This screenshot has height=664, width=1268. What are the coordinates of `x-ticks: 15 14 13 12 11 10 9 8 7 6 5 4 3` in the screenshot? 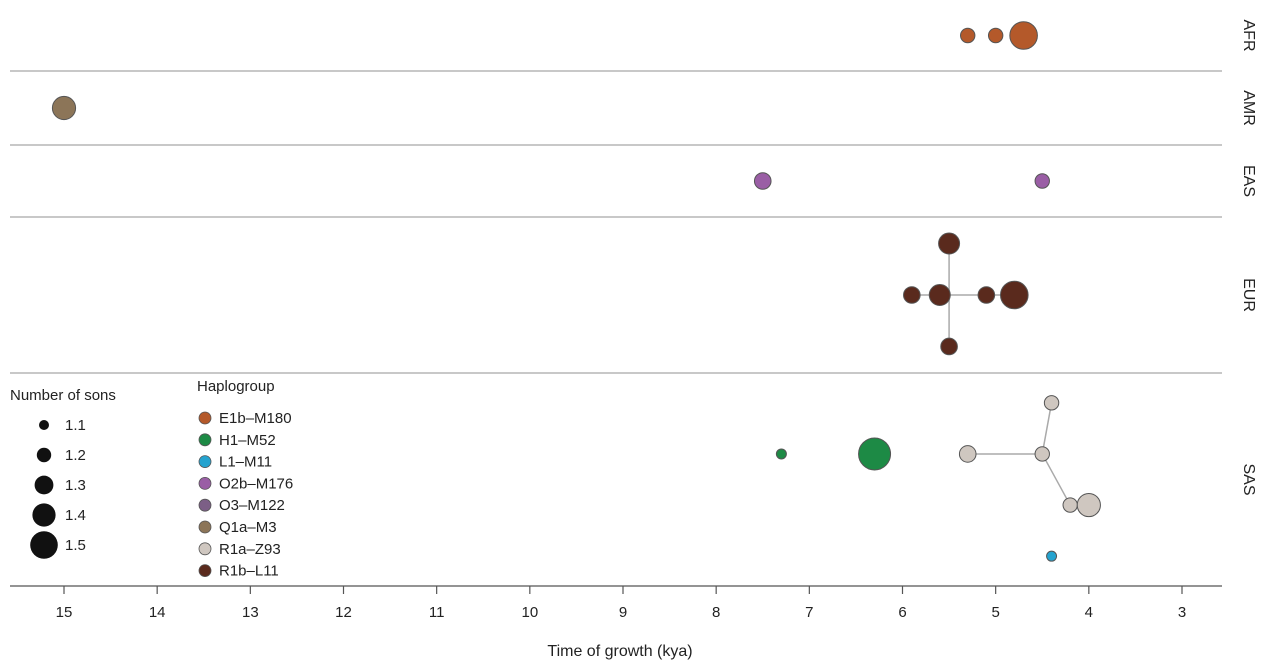 It's located at (621, 603).